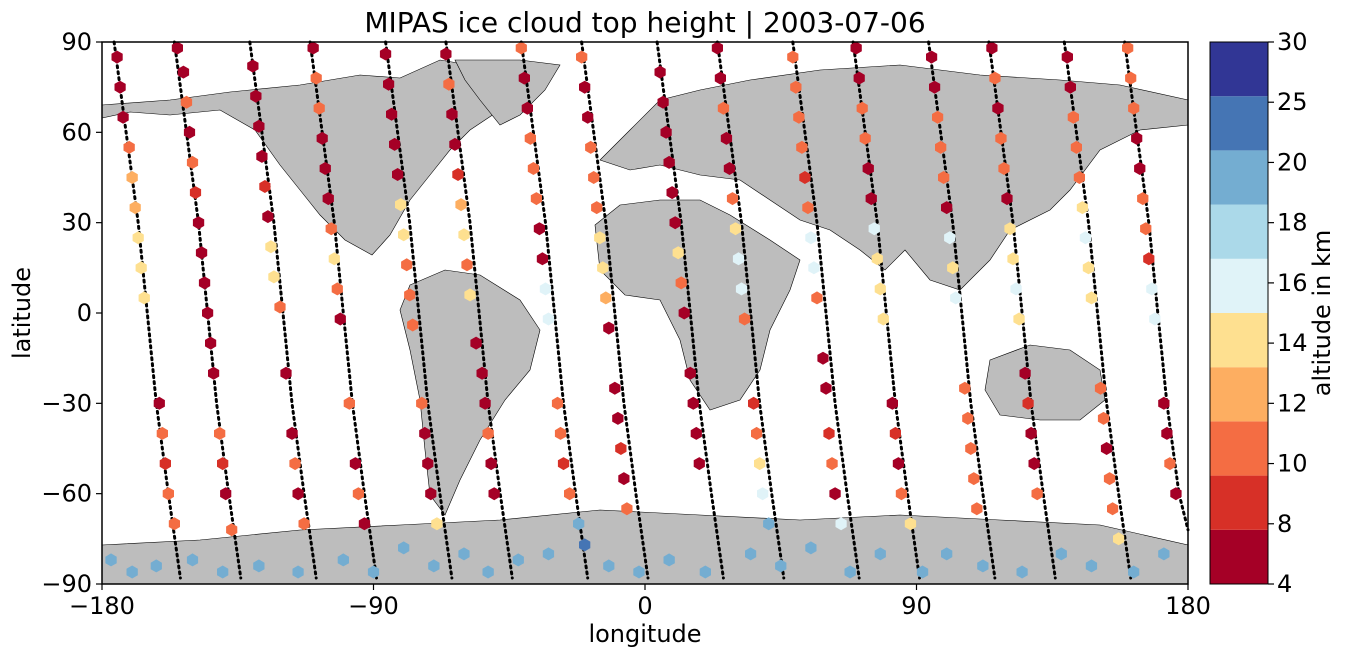 The width and height of the screenshot is (1345, 657). Describe the element at coordinates (76, 223) in the screenshot. I see `y-tick-label-4: 30` at that location.